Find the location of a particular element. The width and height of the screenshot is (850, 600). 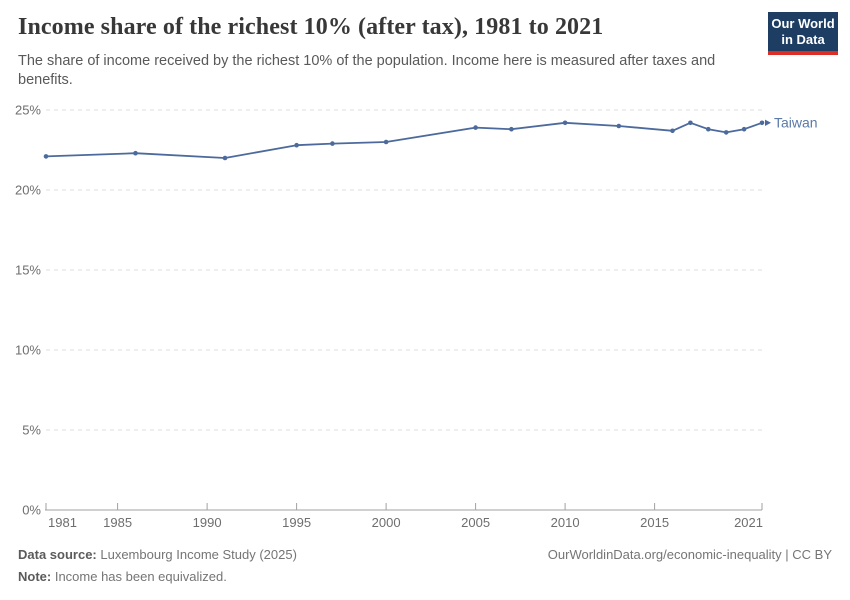

x-tick-label: 2005 is located at coordinates (475, 522).